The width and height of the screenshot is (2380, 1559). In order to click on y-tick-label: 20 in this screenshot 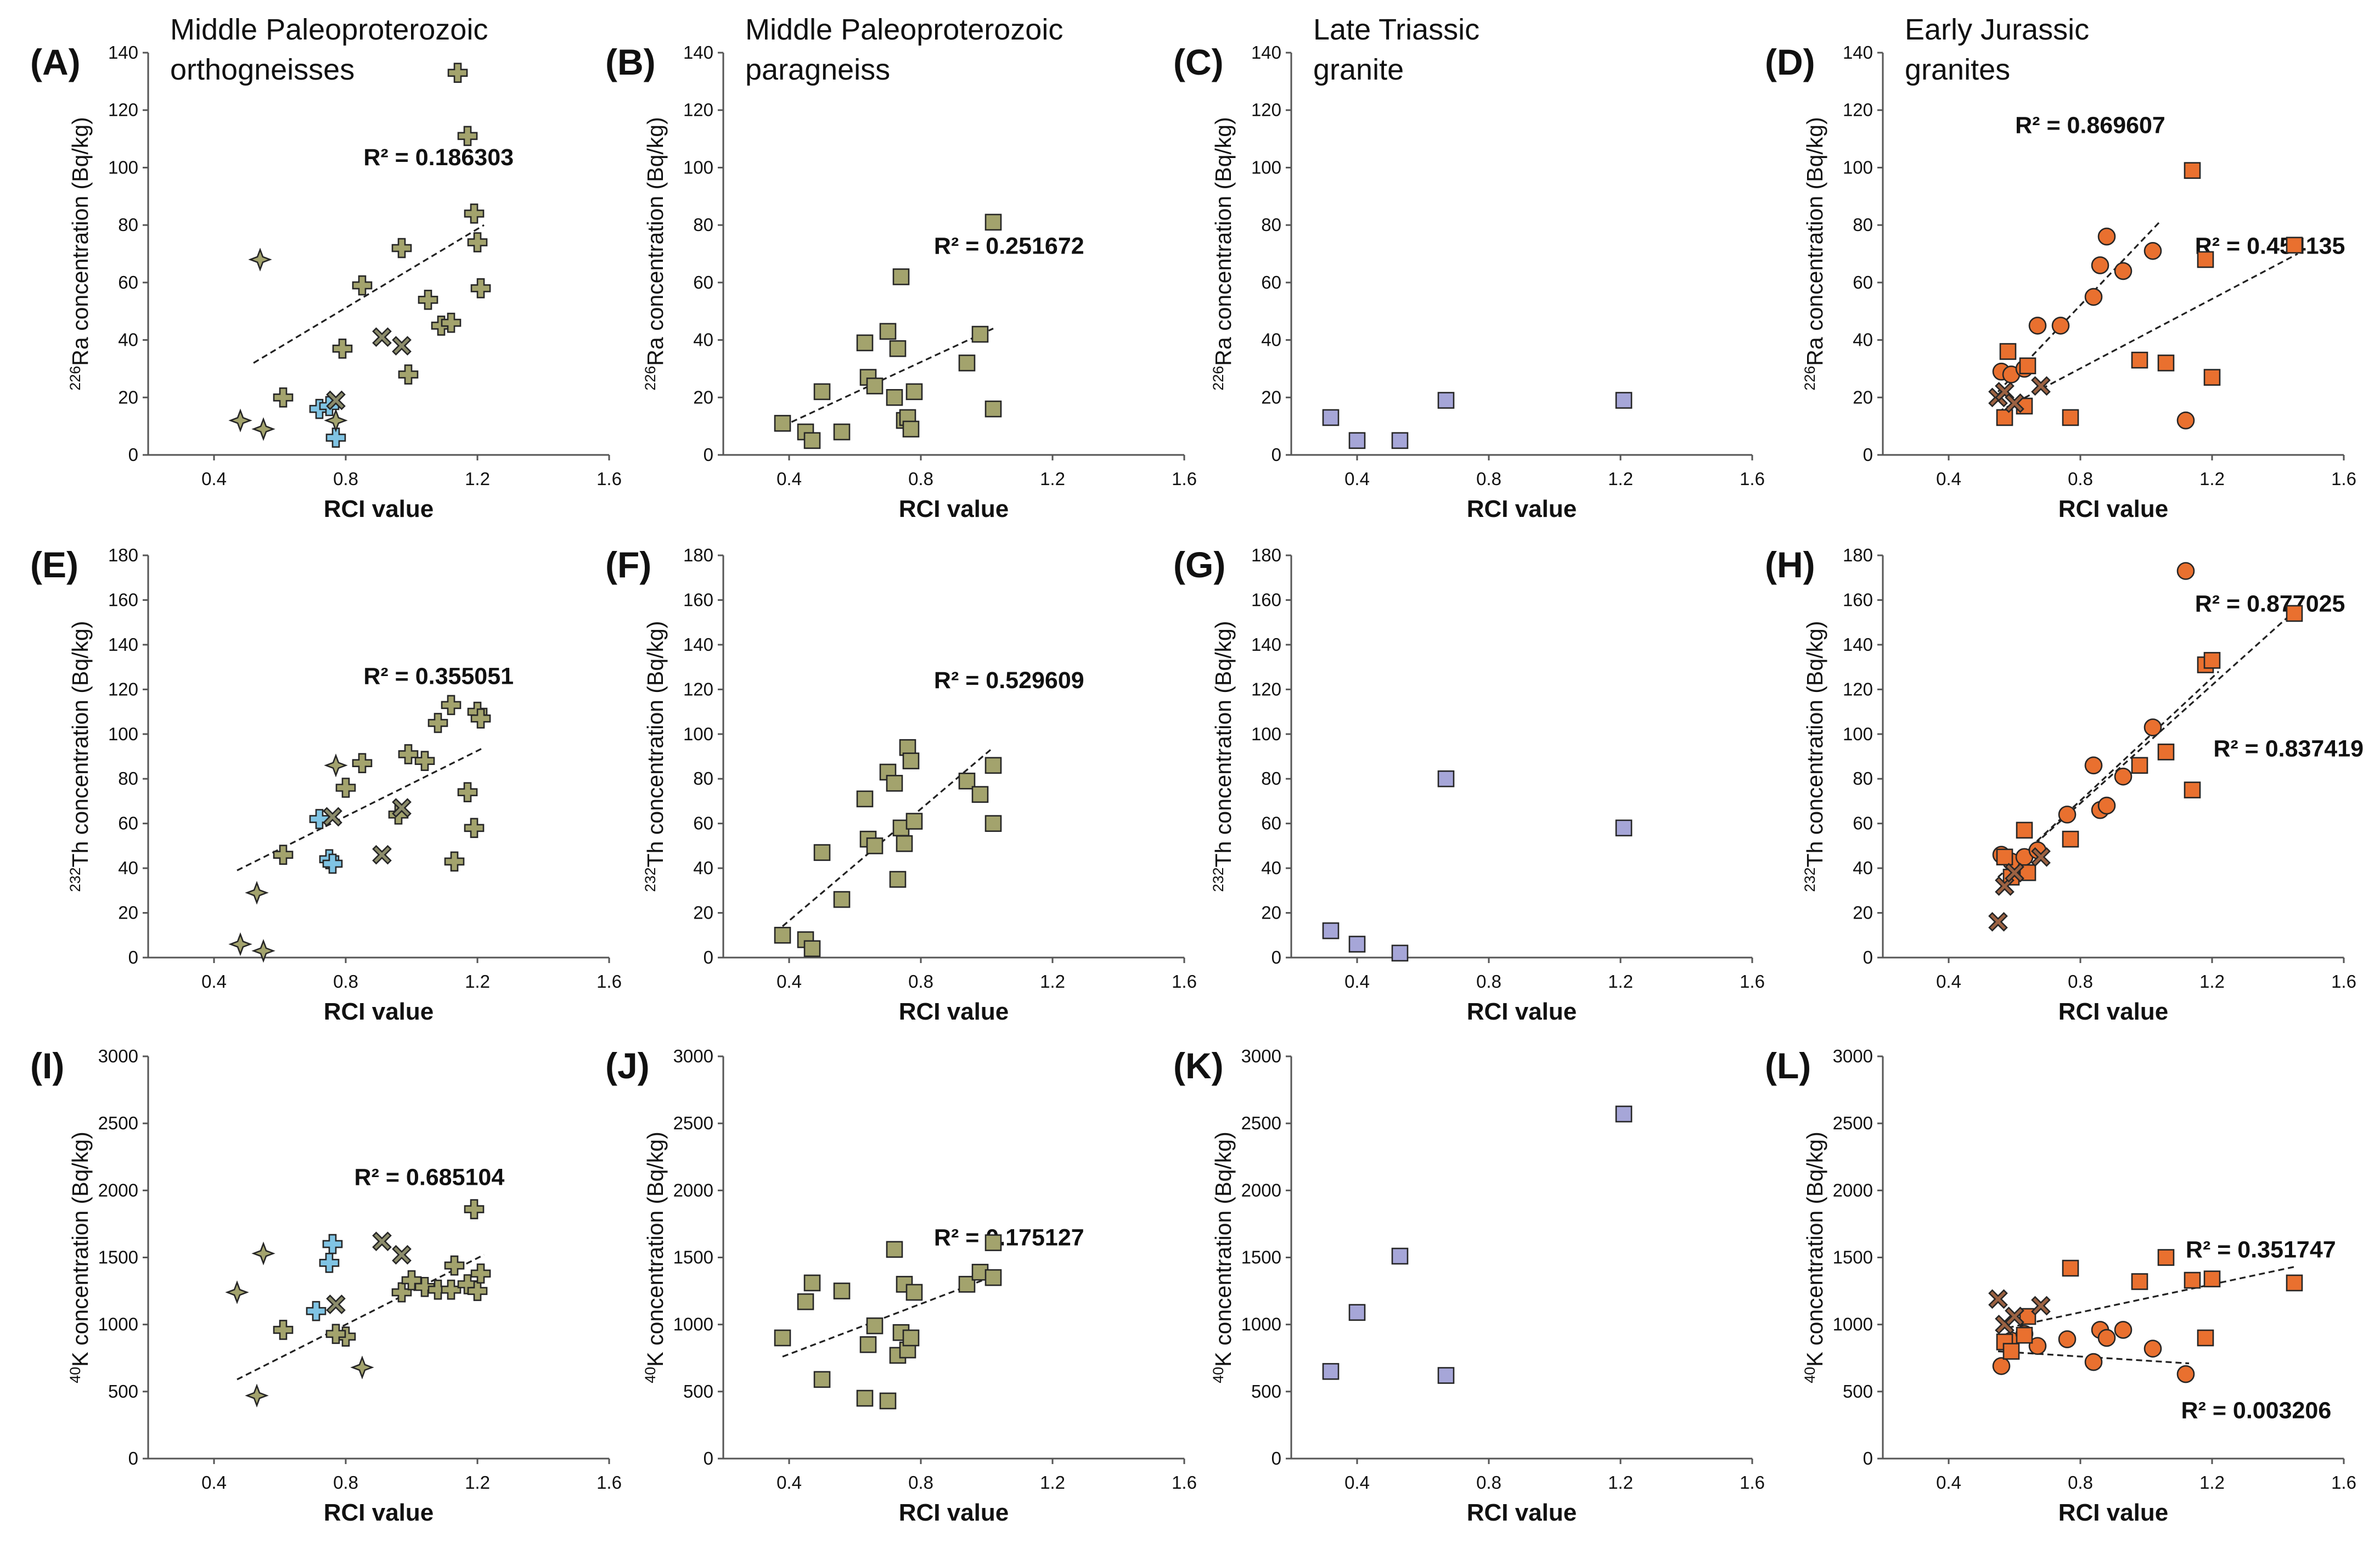, I will do `click(1271, 913)`.